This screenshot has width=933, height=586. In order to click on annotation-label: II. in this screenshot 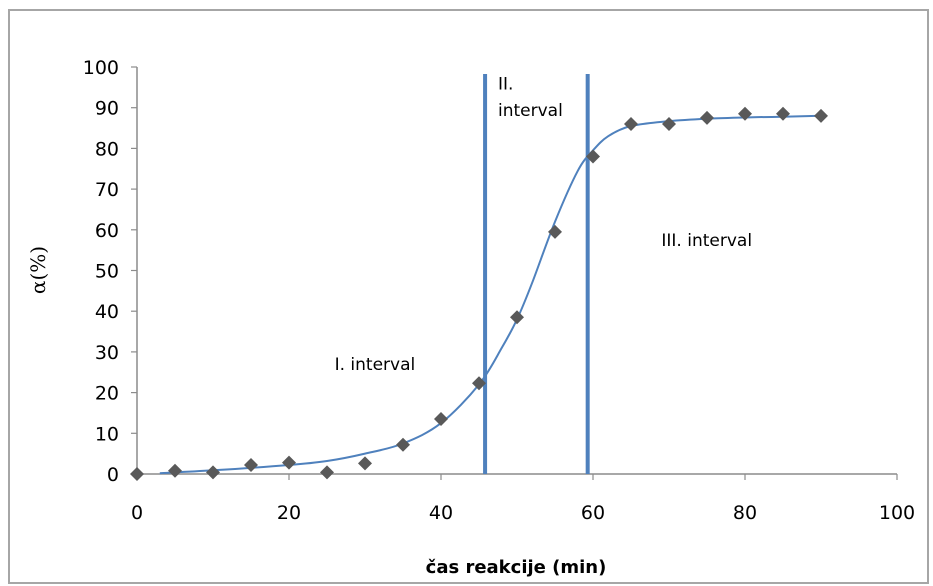, I will do `click(505, 84)`.